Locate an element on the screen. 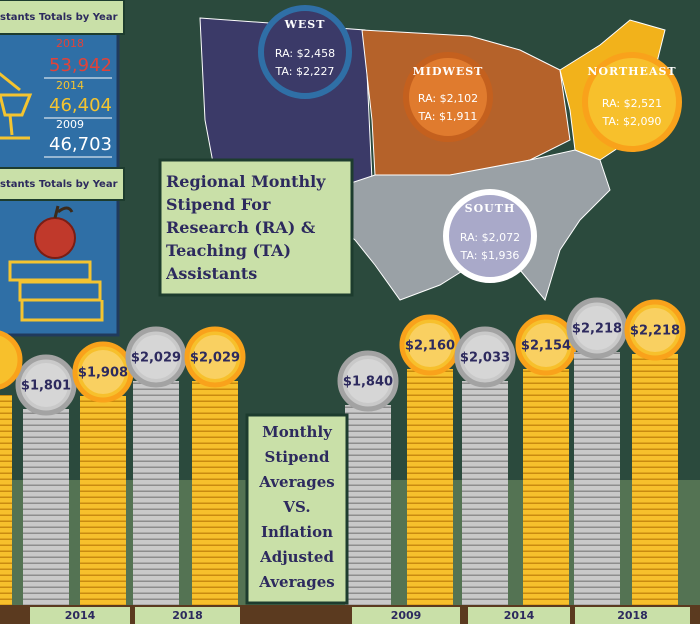  region-name: SOUTH is located at coordinates (490, 208).